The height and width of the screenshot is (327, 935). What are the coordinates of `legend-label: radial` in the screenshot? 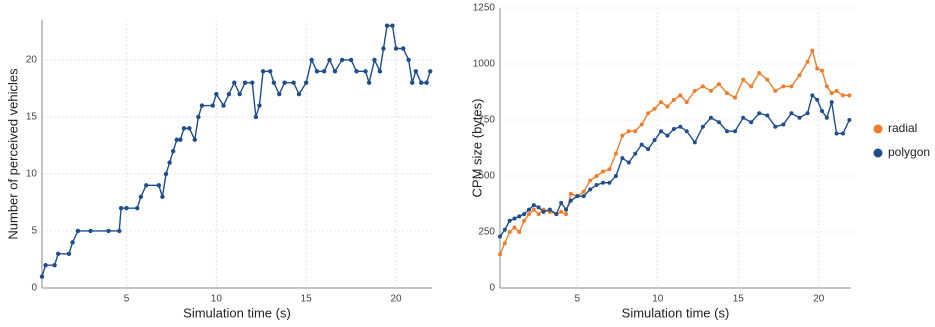 It's located at (902, 128).